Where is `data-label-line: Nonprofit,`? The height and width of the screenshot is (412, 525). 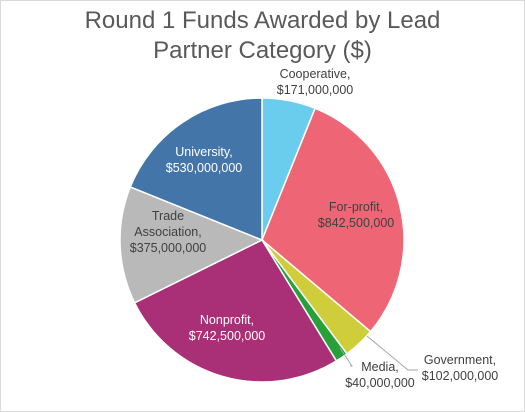 data-label-line: Nonprofit, is located at coordinates (227, 320).